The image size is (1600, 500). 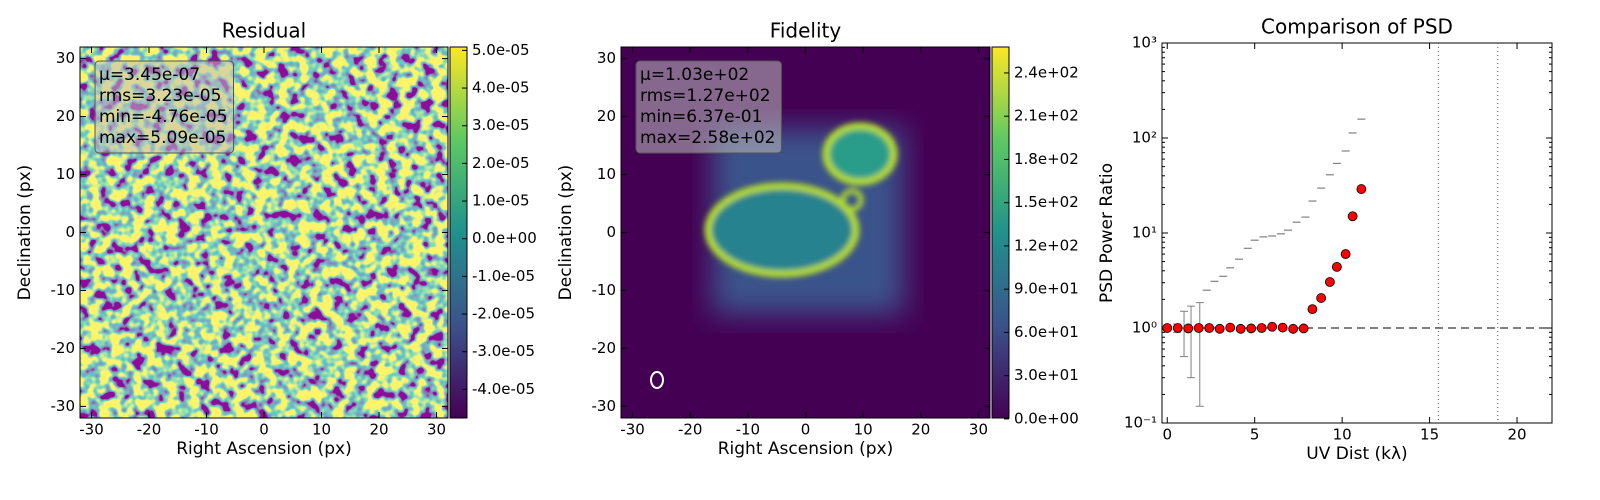 What do you see at coordinates (1046, 375) in the screenshot?
I see `colorbar-tick-label: 3.0e+01` at bounding box center [1046, 375].